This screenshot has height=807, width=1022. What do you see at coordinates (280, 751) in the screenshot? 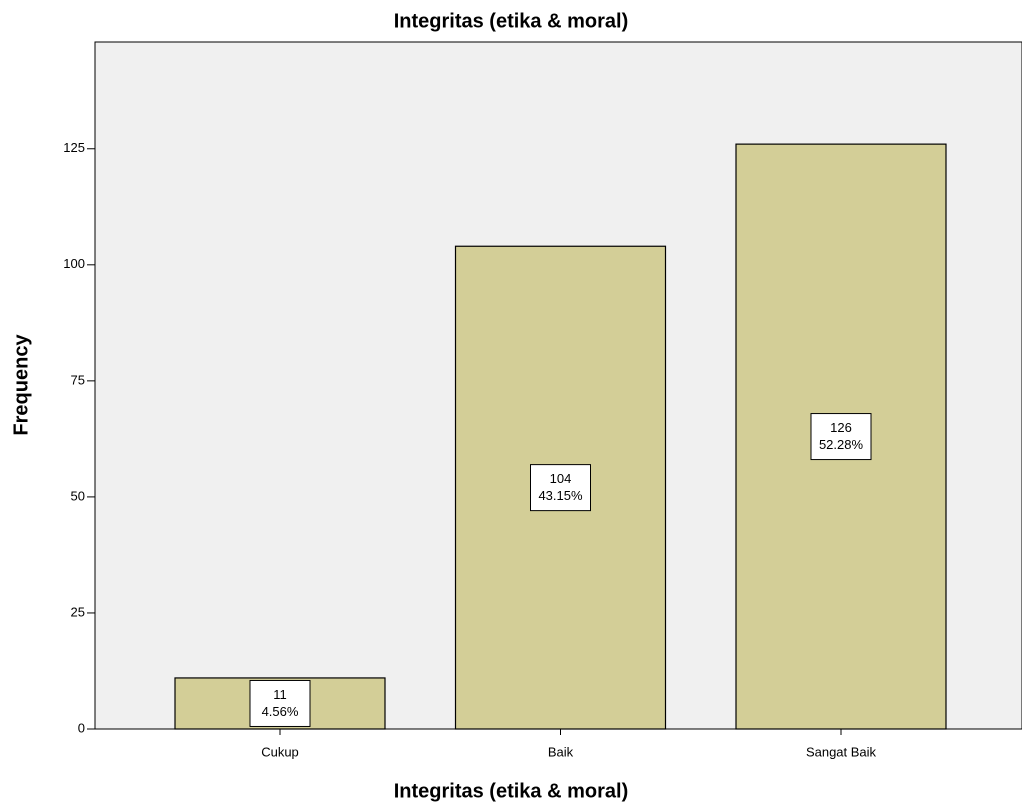
I see `x-tick-label: Cukup` at bounding box center [280, 751].